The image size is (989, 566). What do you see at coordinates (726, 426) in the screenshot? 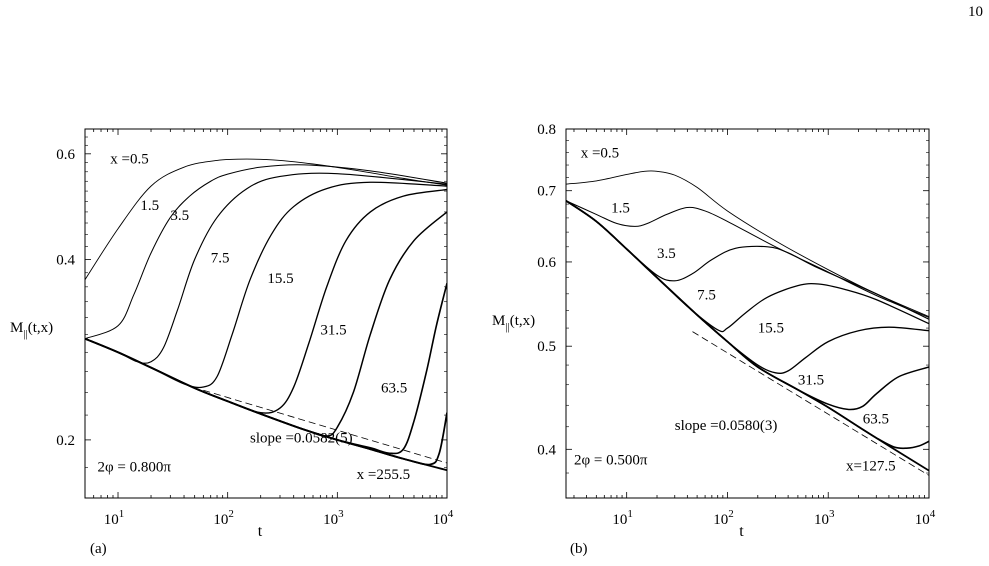
I see `curve-annotation: slope =0.0580(3)` at bounding box center [726, 426].